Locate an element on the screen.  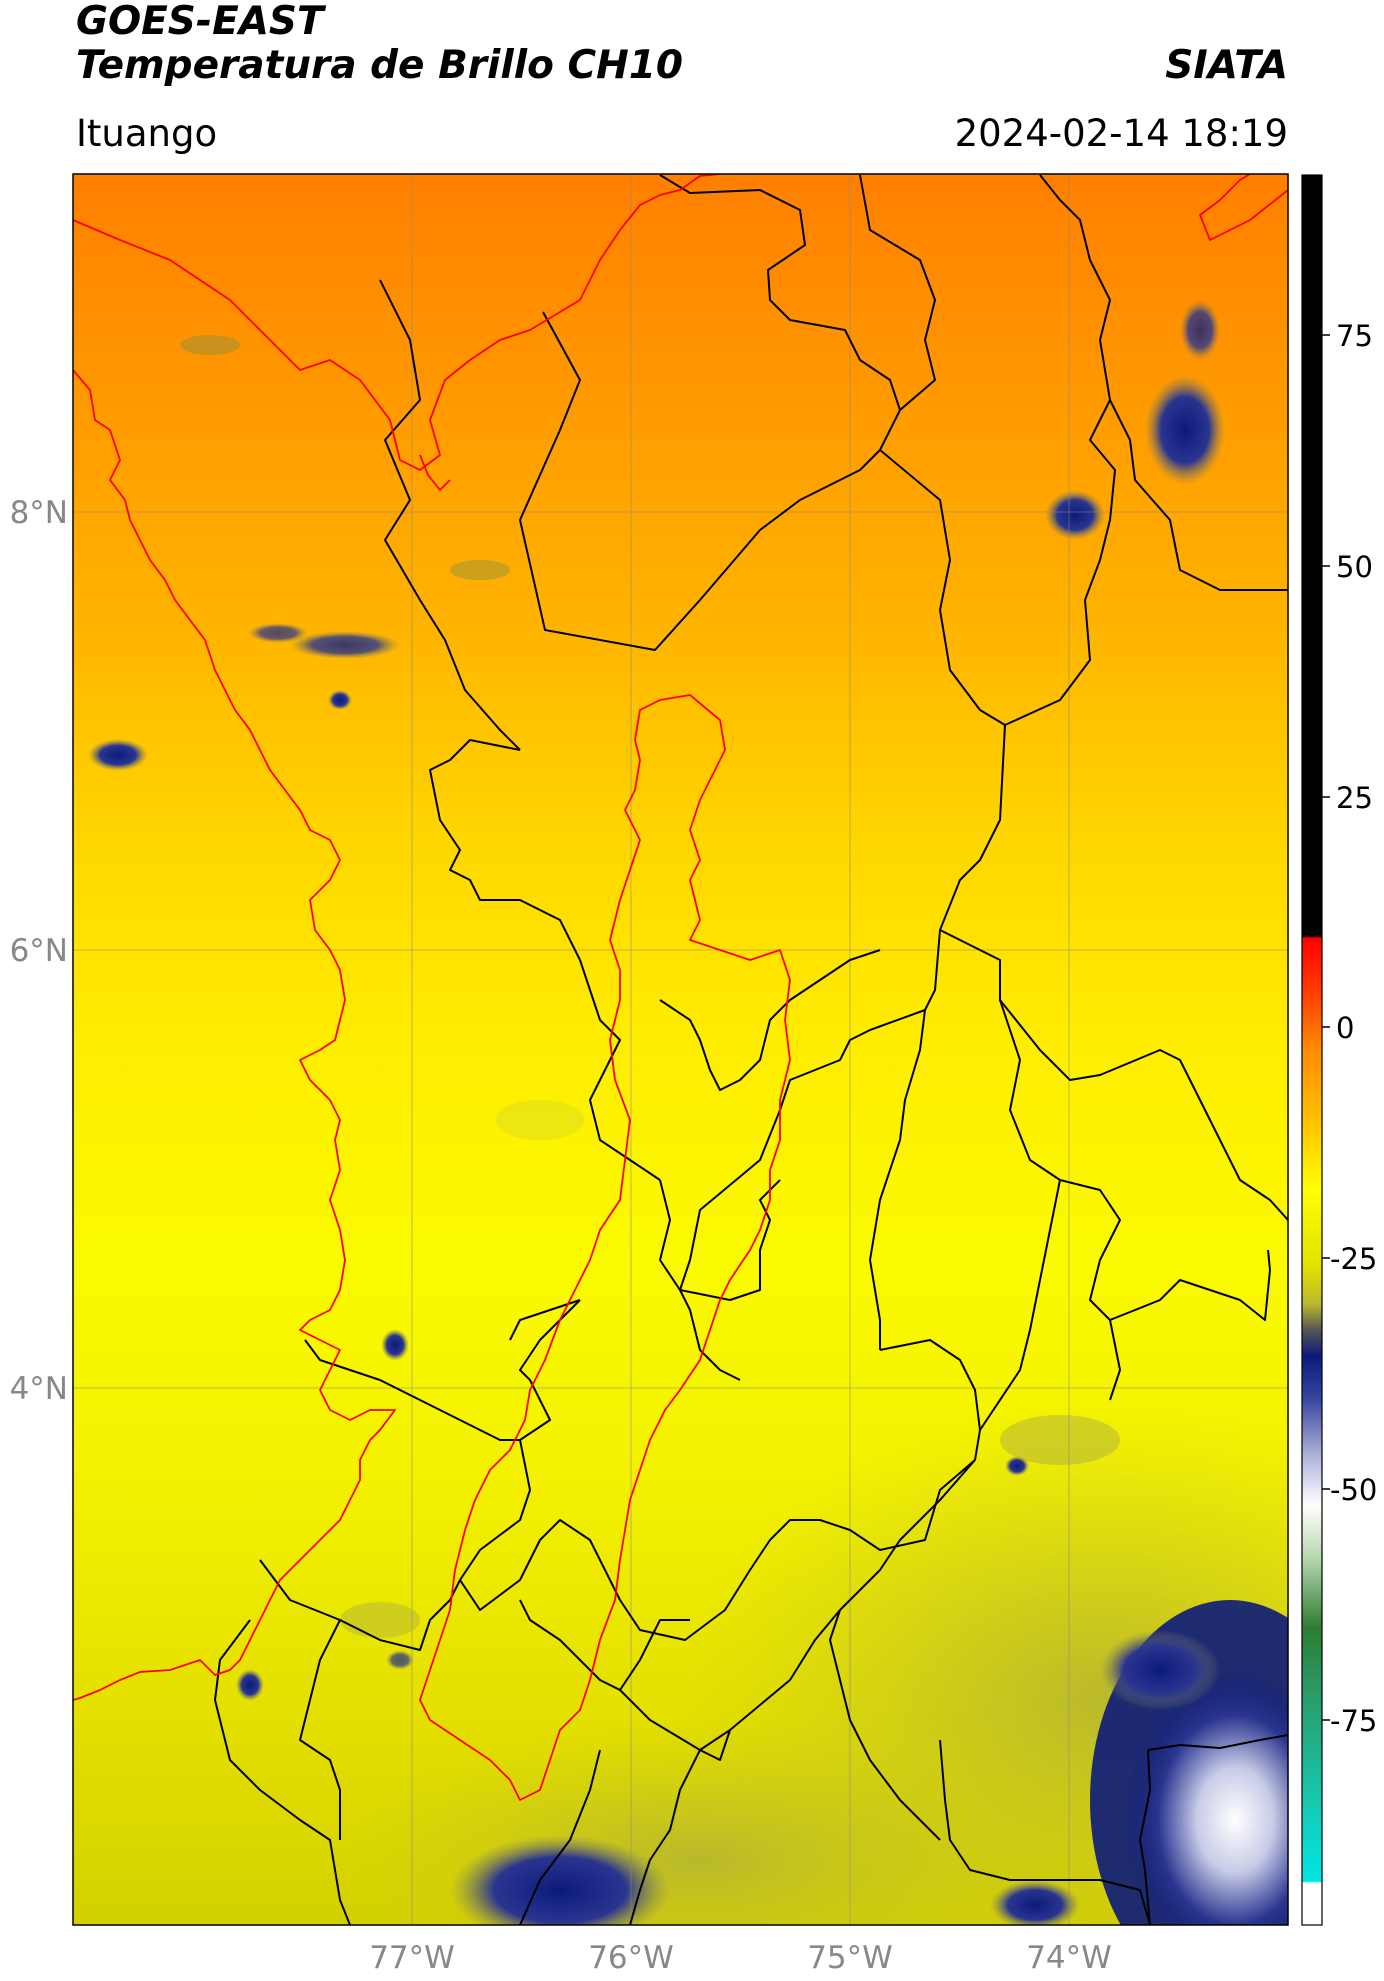
brand-label: SIATA is located at coordinates (1226, 65).